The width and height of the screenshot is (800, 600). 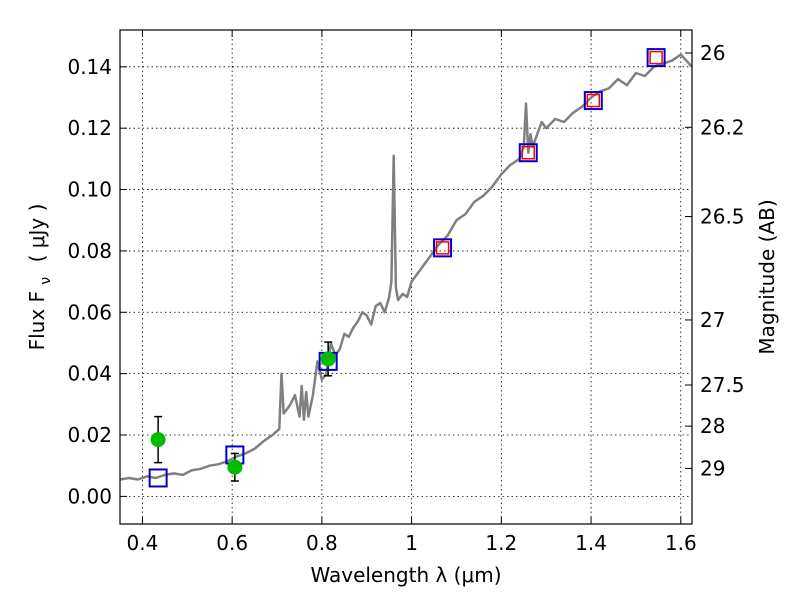 What do you see at coordinates (681, 543) in the screenshot?
I see `x-tick-label: 1.6` at bounding box center [681, 543].